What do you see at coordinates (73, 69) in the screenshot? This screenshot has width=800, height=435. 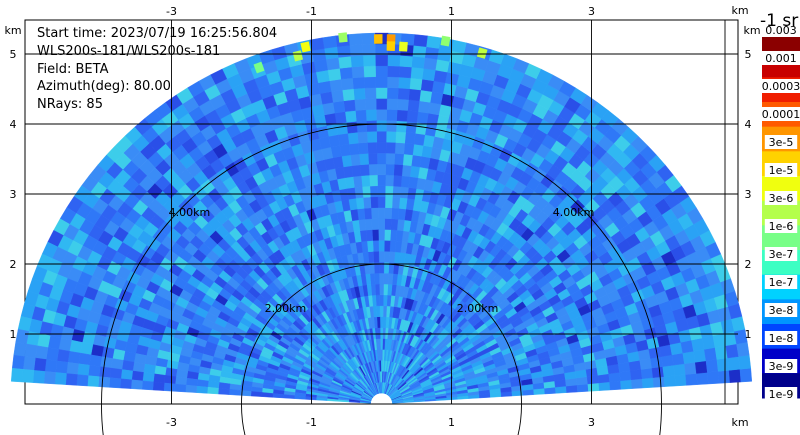 I see `info-field: Field: BETA` at bounding box center [73, 69].